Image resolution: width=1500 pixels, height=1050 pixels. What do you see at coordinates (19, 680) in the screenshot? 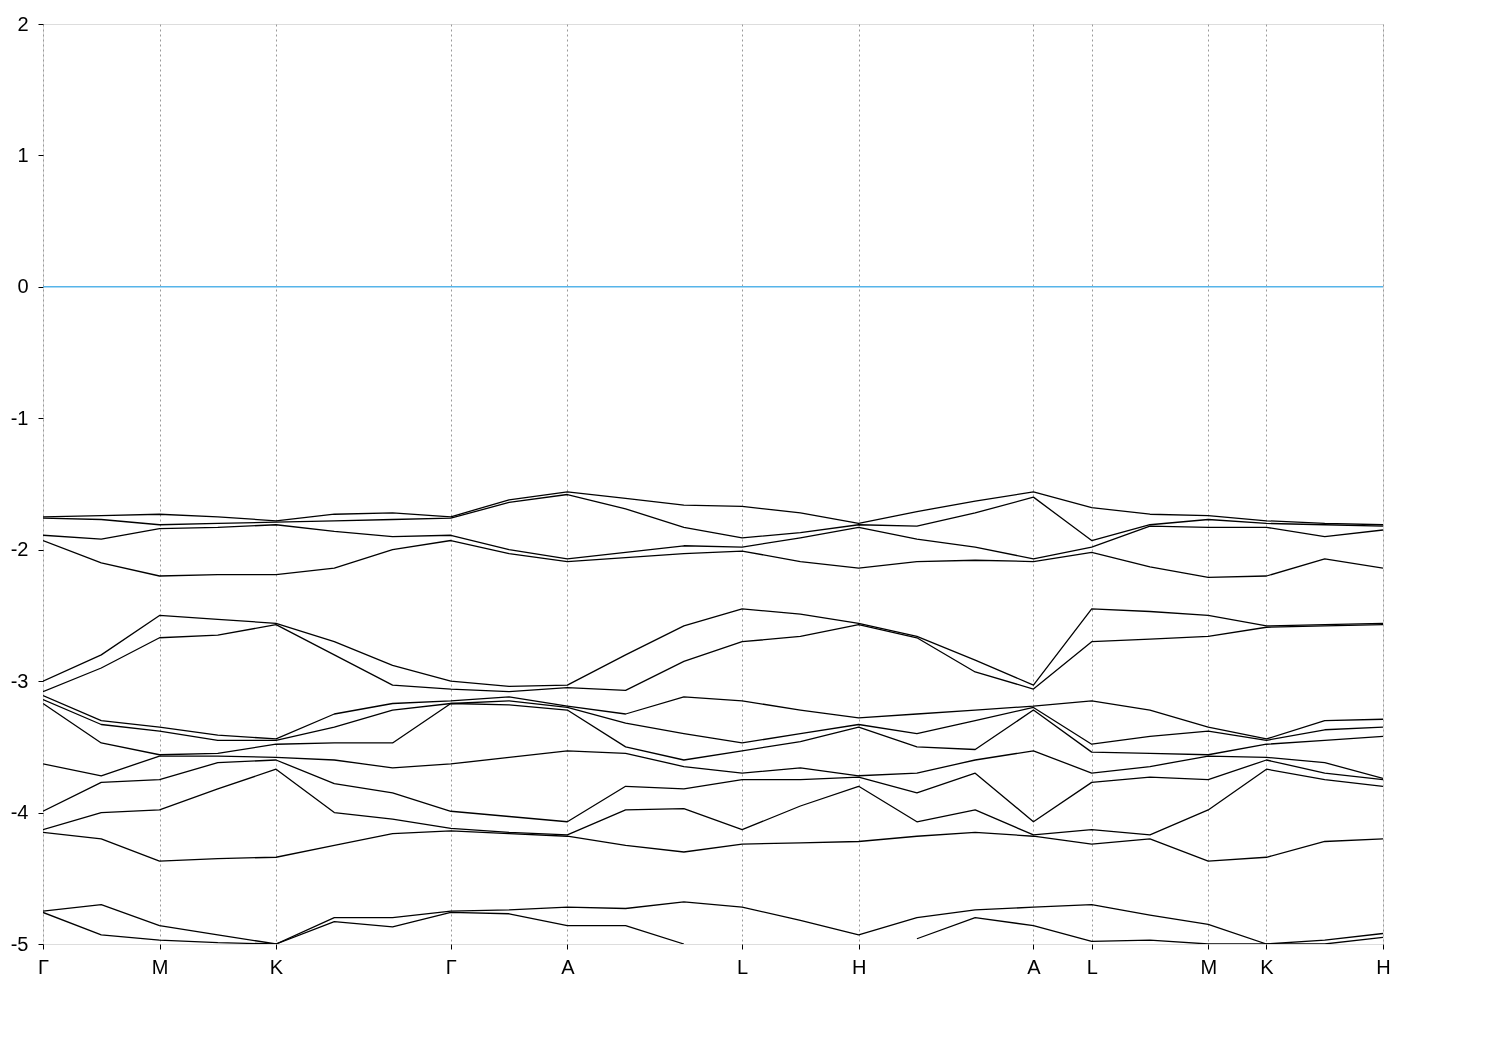
I see `y-tick-label: -3` at bounding box center [19, 680].